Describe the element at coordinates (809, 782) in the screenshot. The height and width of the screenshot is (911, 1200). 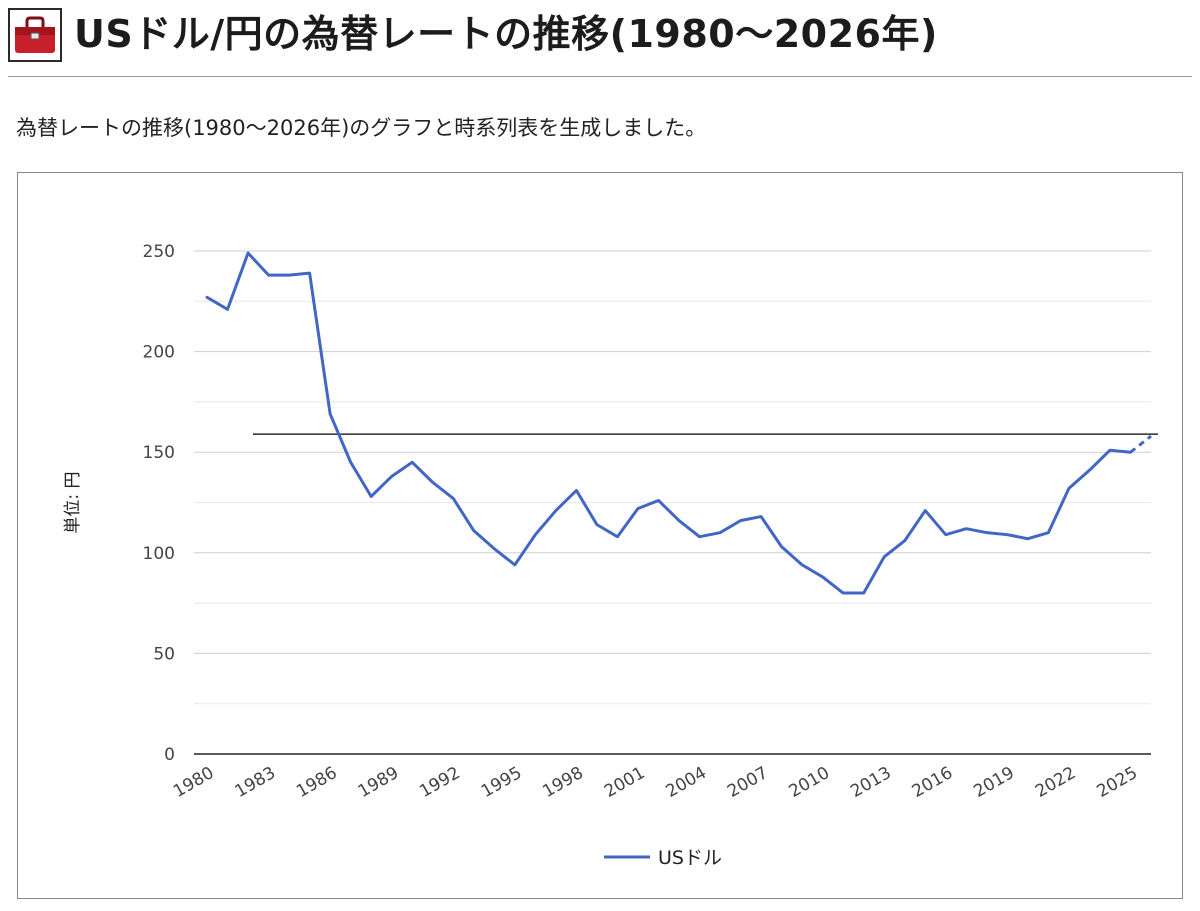
I see `x-tick-label: 2010` at that location.